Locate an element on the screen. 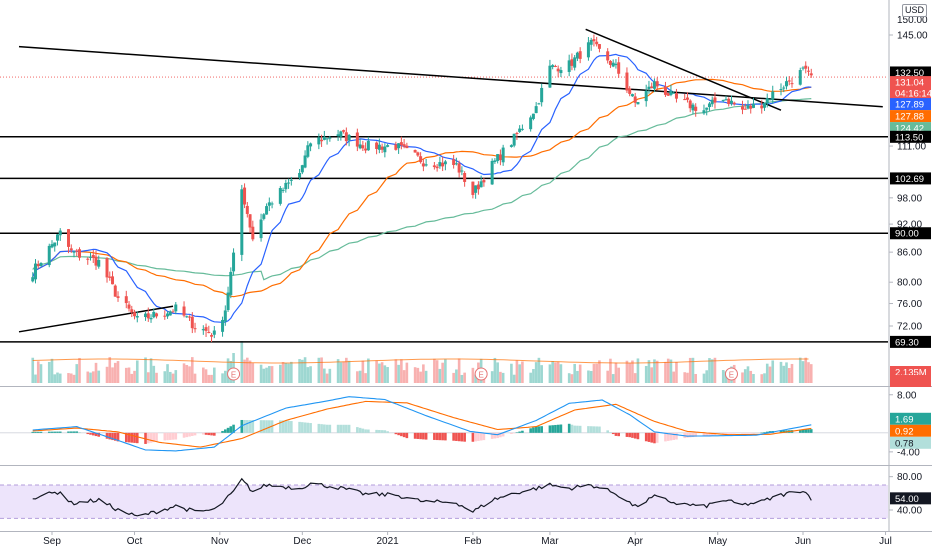 The height and width of the screenshot is (550, 932). date-axis-label: Nov is located at coordinates (220, 541).